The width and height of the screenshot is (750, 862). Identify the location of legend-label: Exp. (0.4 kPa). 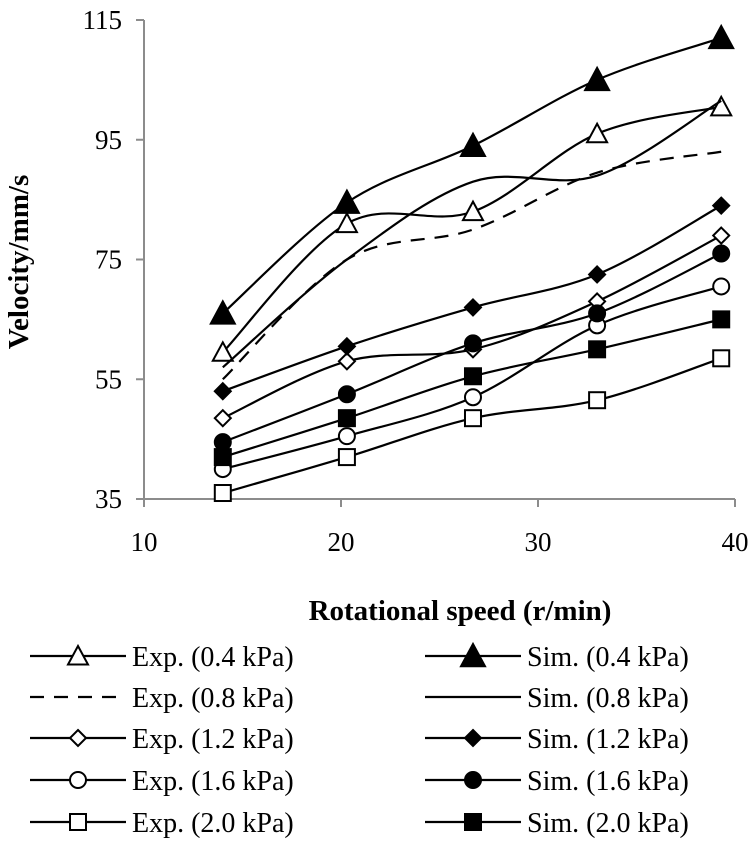
(213, 657).